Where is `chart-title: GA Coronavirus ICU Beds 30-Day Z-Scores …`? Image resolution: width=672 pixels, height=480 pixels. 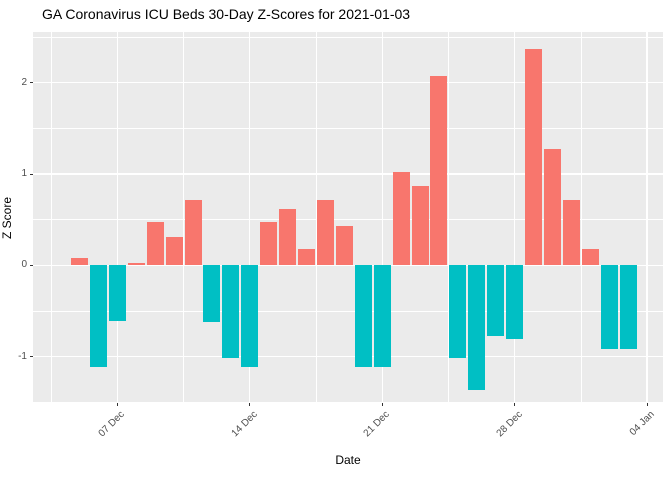
chart-title: GA Coronavirus ICU Beds 30-Day Z-Scores … is located at coordinates (226, 14).